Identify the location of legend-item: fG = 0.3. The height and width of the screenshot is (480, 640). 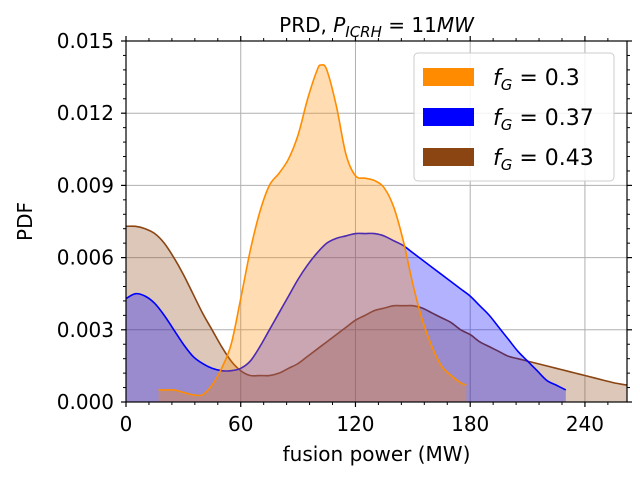
(501, 80).